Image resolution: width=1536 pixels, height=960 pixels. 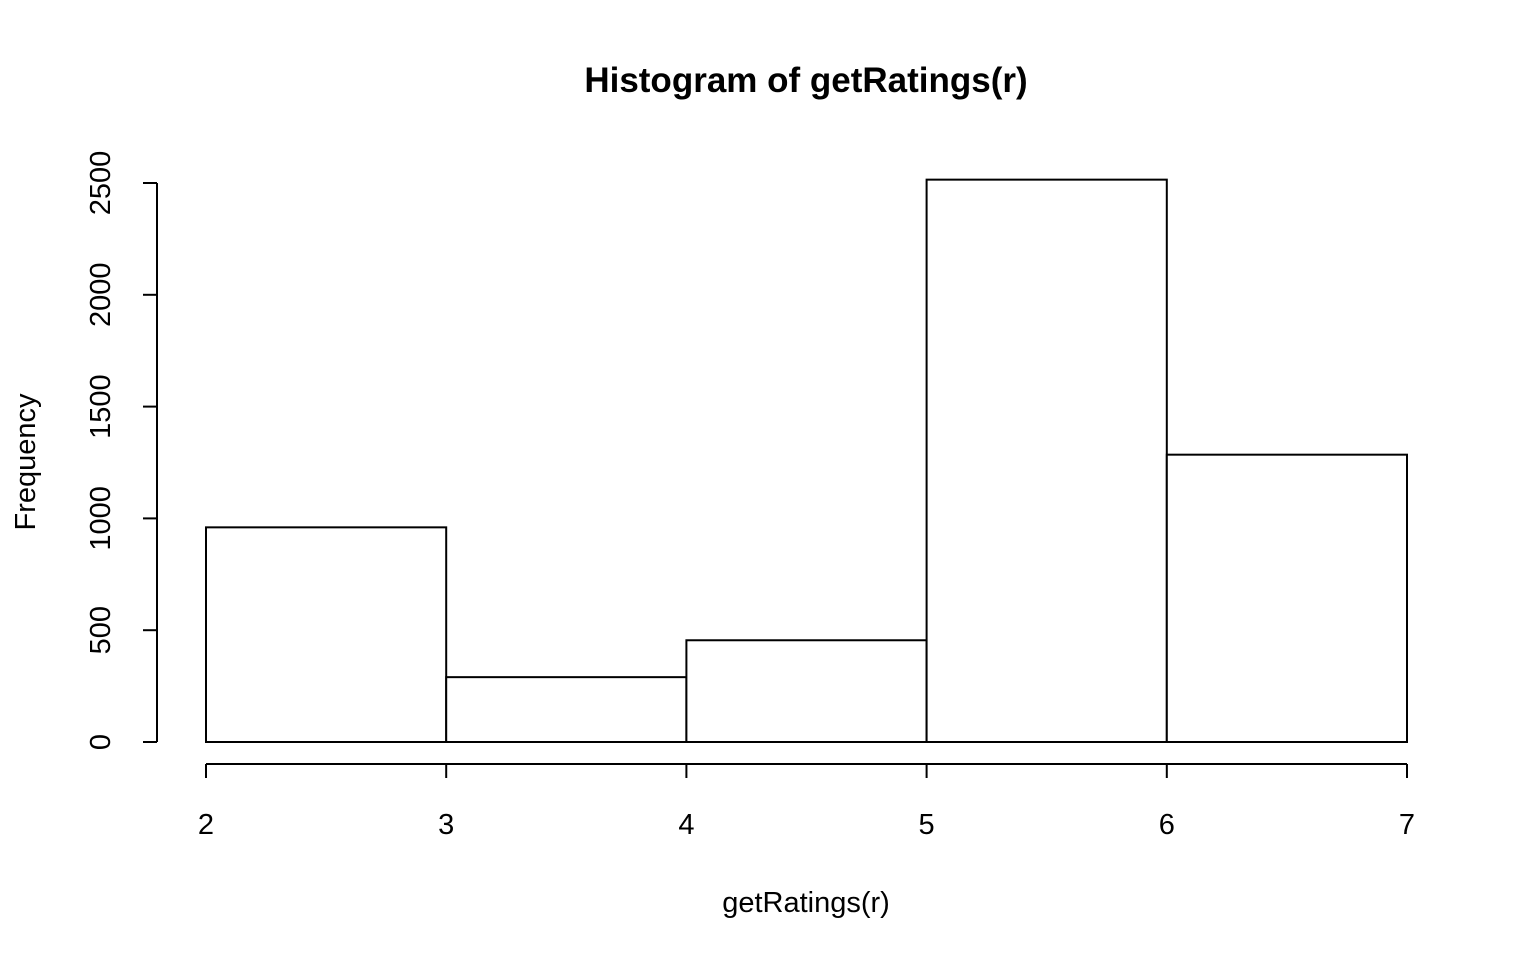 I want to click on x-tick-label: 5, so click(x=927, y=825).